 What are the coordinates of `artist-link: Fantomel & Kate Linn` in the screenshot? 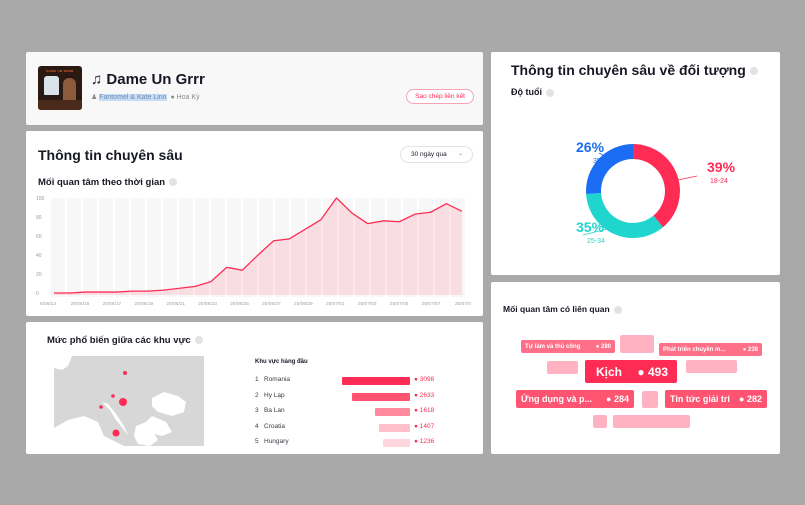 It's located at (133, 97).